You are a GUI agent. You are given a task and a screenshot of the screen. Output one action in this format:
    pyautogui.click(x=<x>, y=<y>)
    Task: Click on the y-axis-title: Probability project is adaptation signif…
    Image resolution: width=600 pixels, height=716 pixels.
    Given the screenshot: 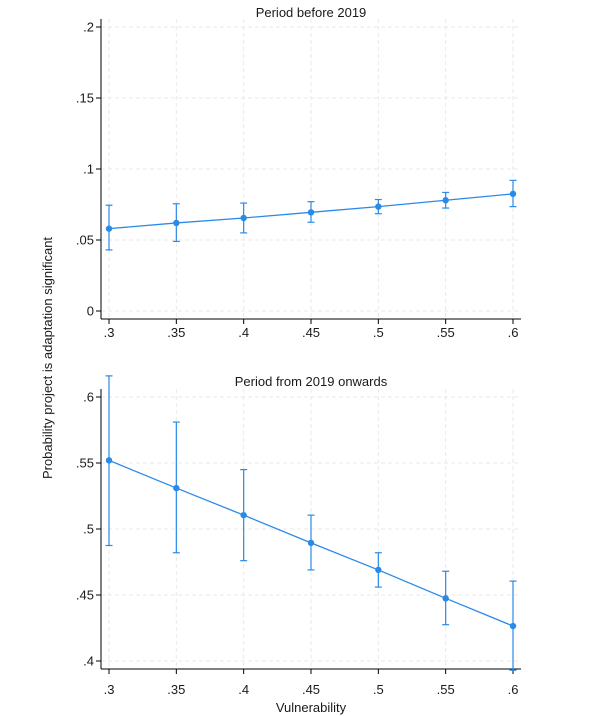 What is the action you would take?
    pyautogui.click(x=47, y=358)
    